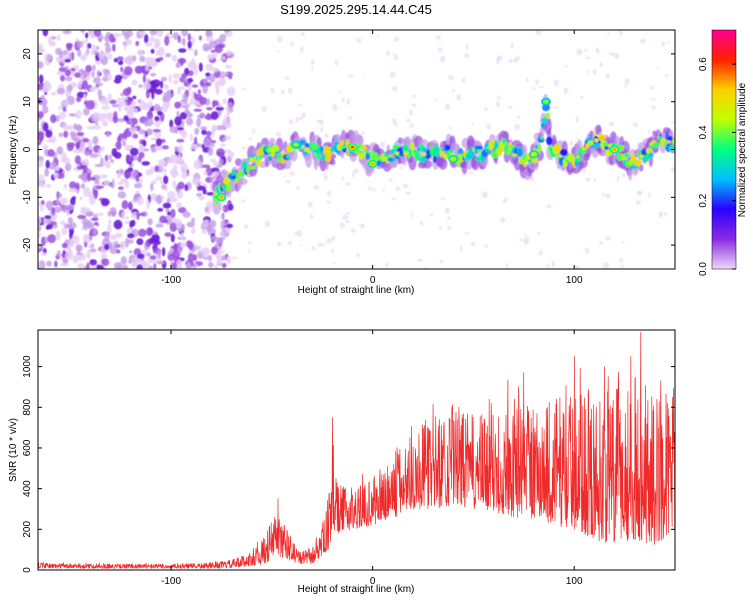 The width and height of the screenshot is (750, 600). I want to click on ridge-halo, so click(360, 140).